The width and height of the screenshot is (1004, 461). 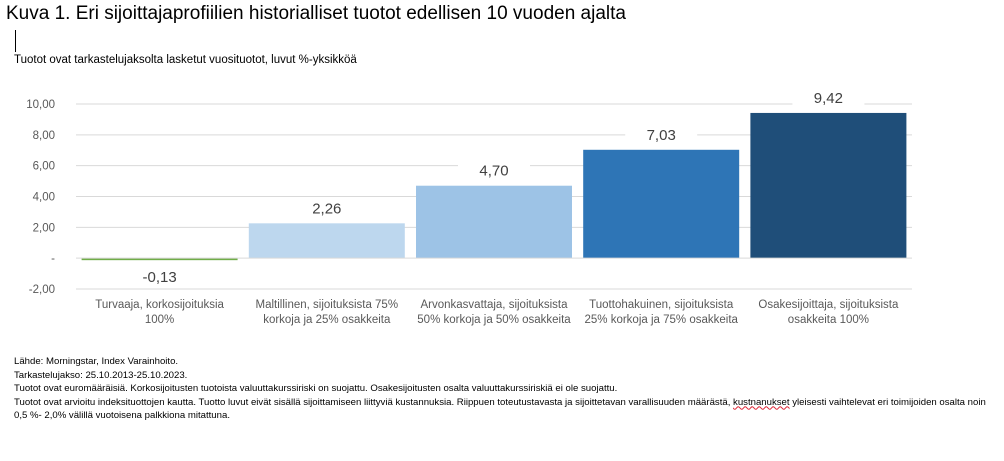 I want to click on data-label: 4,70, so click(x=493, y=171).